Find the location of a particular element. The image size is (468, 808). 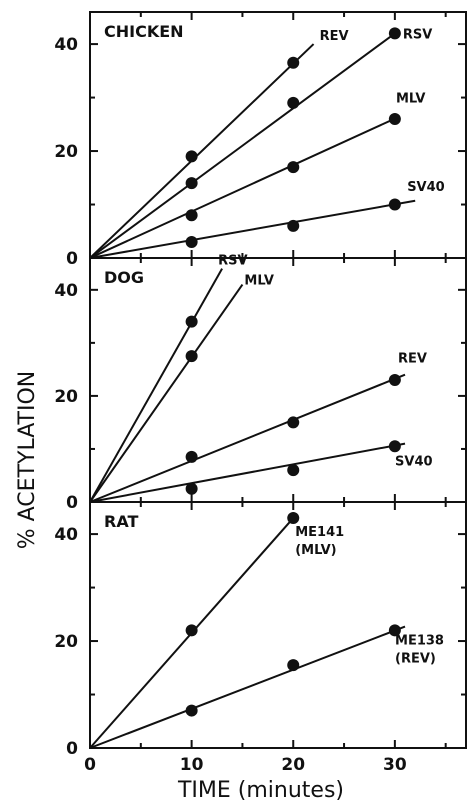

series-label: ME141 is located at coordinates (319, 532).